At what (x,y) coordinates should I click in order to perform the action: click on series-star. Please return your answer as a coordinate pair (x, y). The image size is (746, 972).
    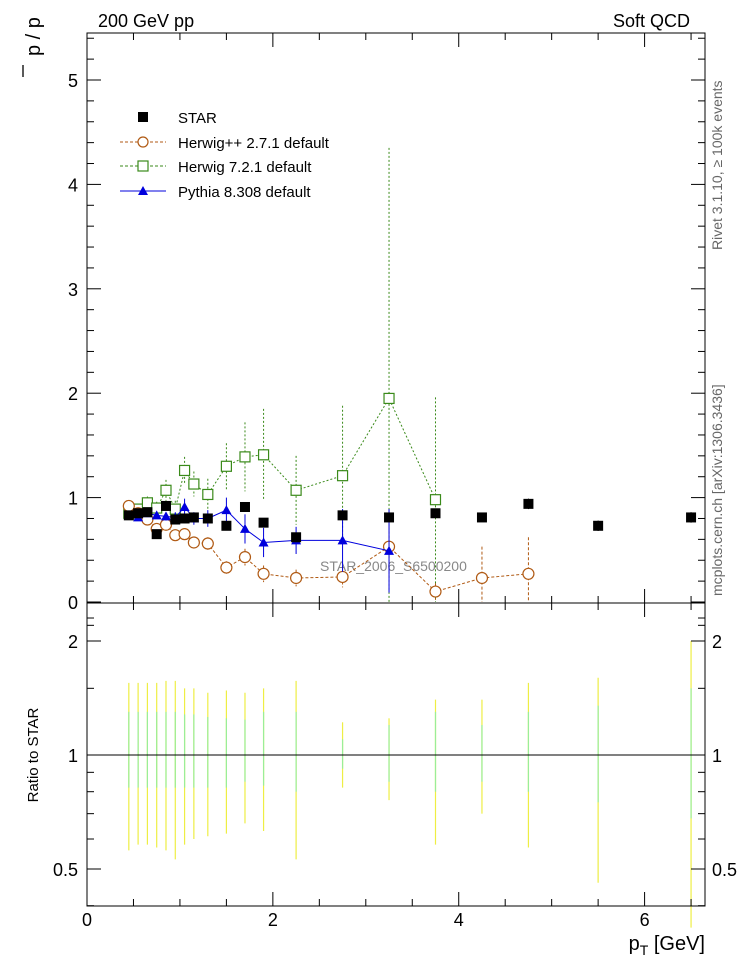
    Looking at the image, I should click on (410, 520).